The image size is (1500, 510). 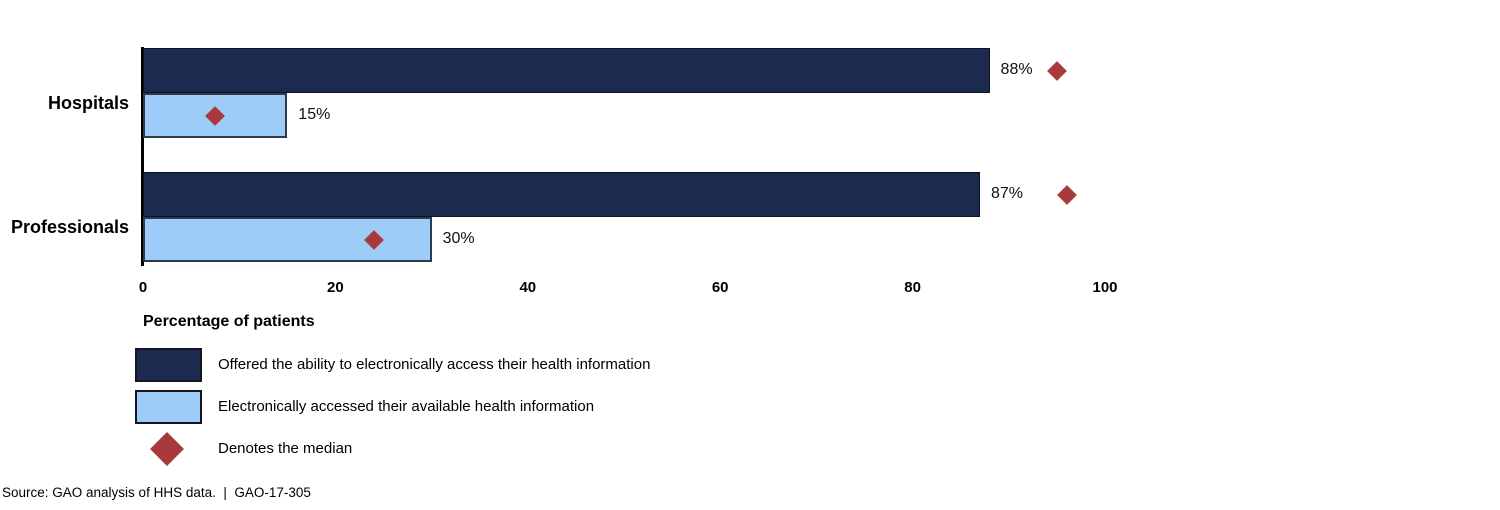 I want to click on legend-swatch-offered, so click(x=168, y=365).